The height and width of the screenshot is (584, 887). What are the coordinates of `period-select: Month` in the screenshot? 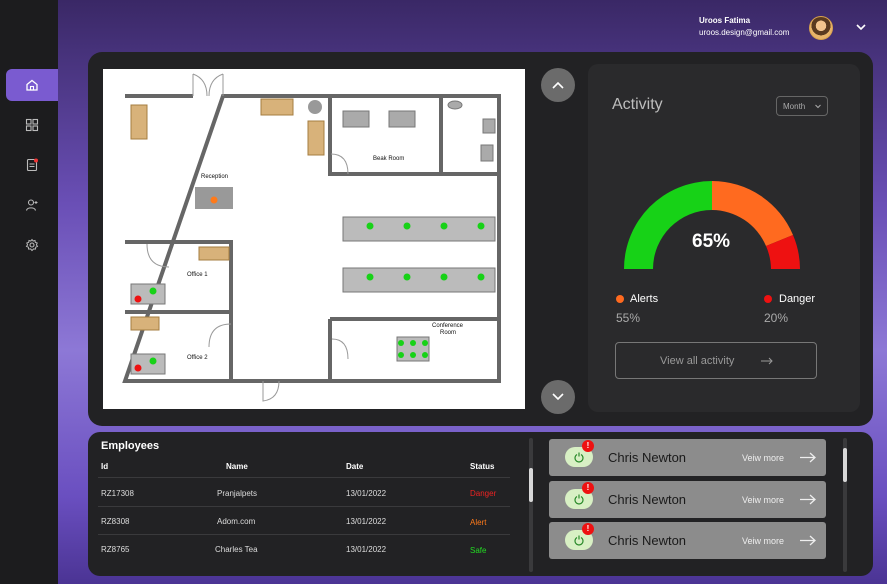 It's located at (802, 106).